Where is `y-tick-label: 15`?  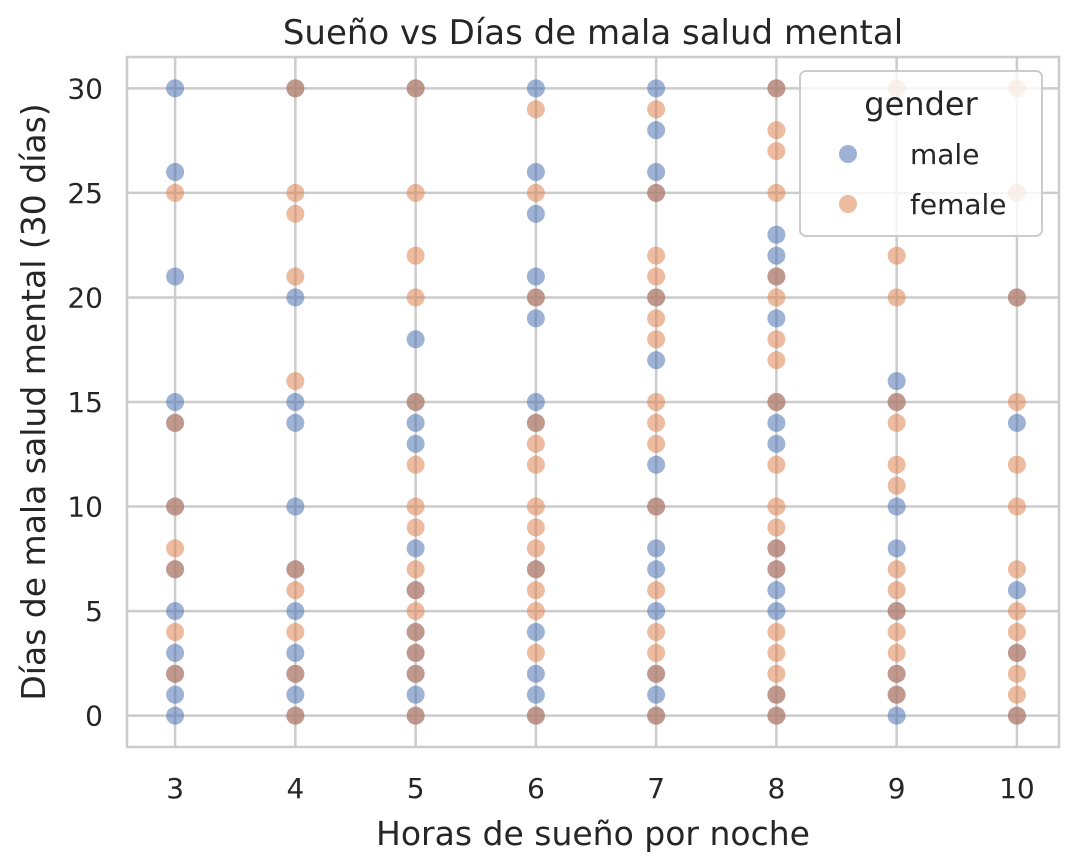
y-tick-label: 15 is located at coordinates (85, 402).